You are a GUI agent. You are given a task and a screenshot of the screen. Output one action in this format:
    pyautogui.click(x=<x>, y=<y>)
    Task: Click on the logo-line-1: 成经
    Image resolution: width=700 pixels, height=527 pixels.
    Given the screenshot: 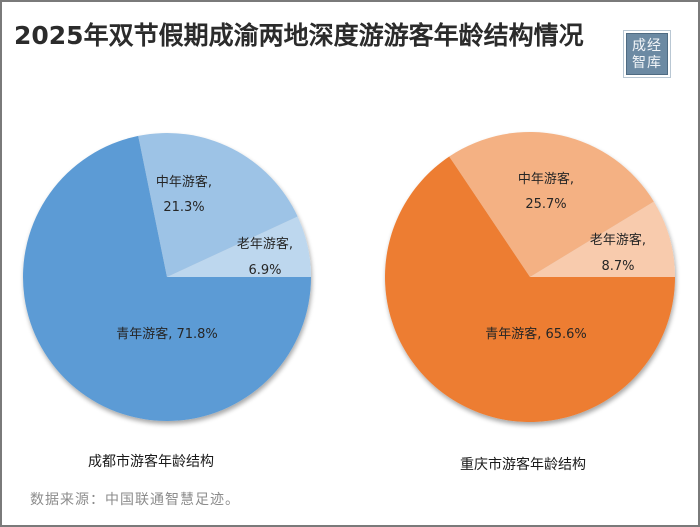 What is the action you would take?
    pyautogui.click(x=647, y=46)
    